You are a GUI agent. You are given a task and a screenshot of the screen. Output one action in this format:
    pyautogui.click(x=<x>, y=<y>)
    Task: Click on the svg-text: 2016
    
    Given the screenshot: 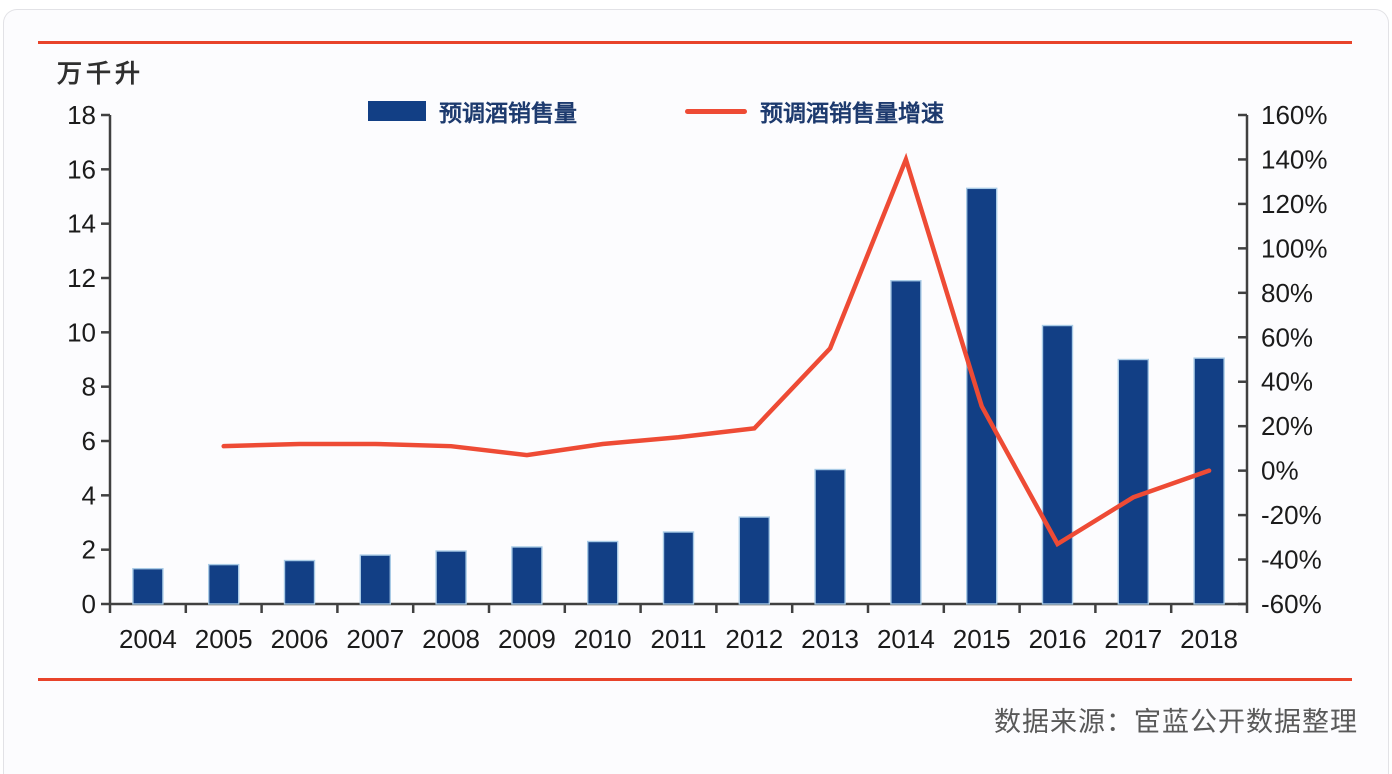 What is the action you would take?
    pyautogui.click(x=1058, y=639)
    